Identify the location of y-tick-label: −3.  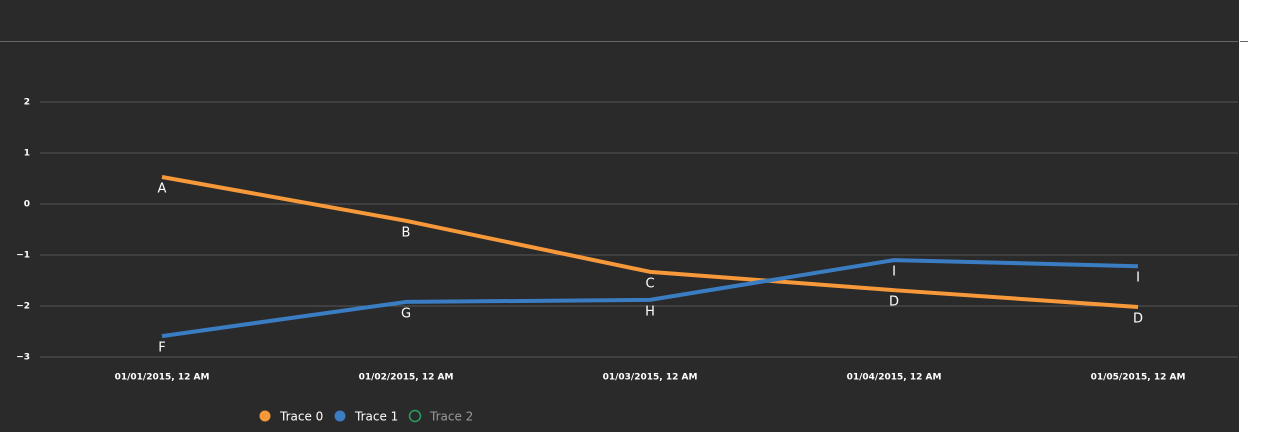
(23, 358).